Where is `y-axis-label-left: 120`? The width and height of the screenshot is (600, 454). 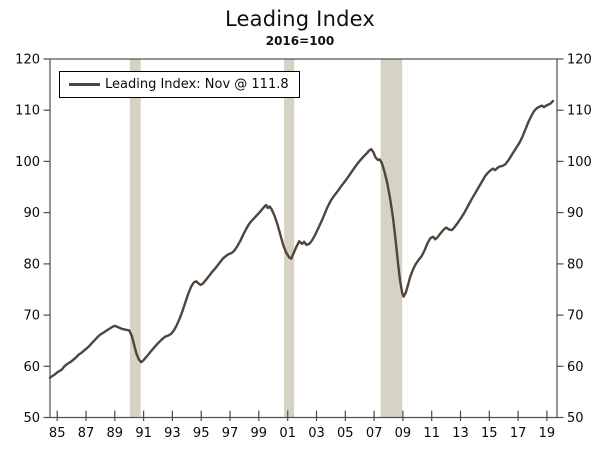
y-axis-label-left: 120 is located at coordinates (27, 60).